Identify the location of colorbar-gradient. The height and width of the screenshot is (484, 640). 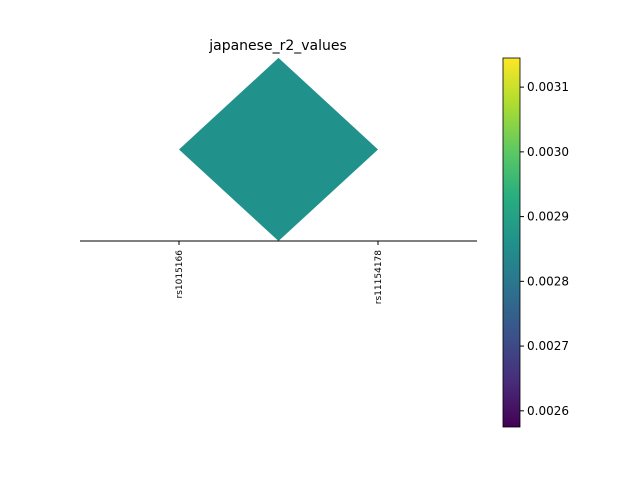
(511, 242).